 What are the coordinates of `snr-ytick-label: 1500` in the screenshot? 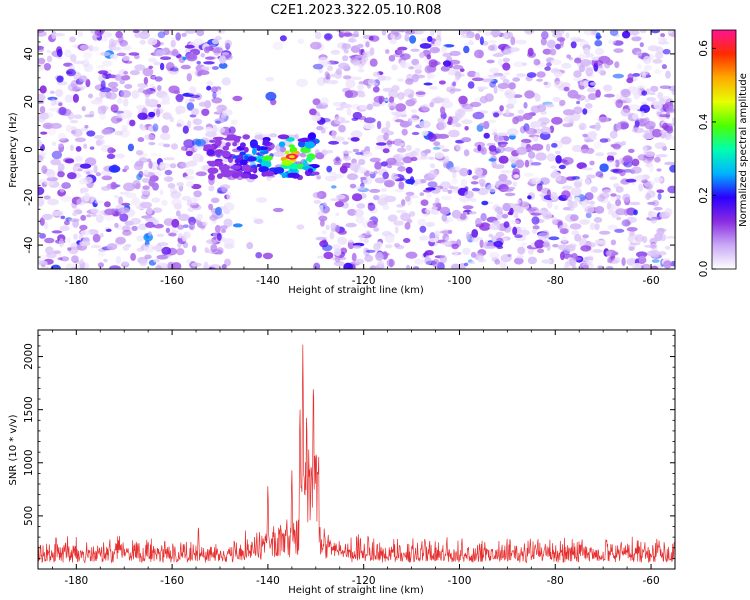 It's located at (29, 409).